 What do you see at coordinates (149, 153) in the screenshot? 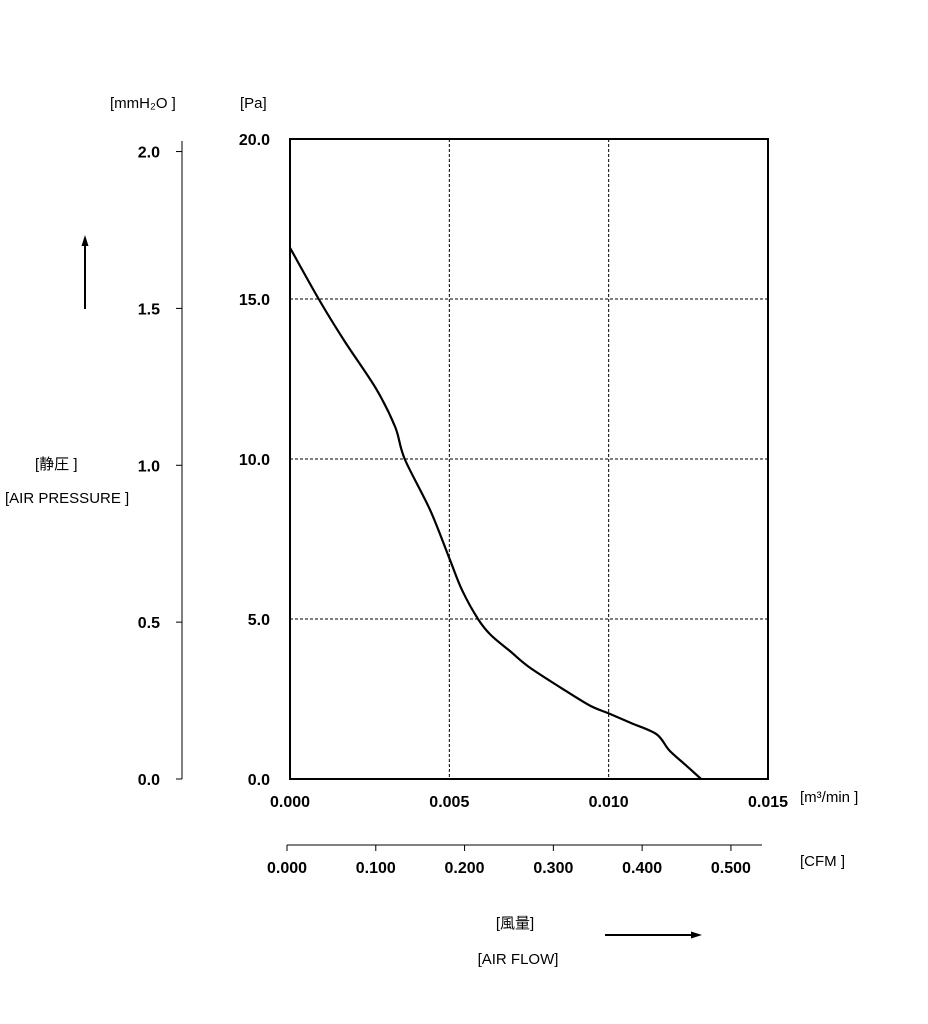
I see `secondary-y-tick-label: 2.0` at bounding box center [149, 153].